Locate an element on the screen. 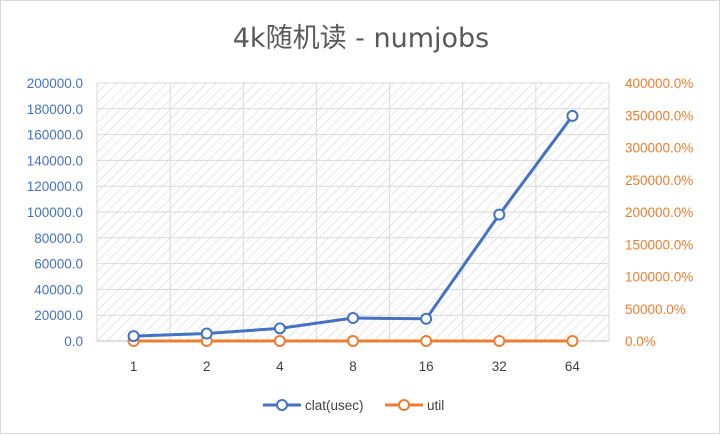 This screenshot has height=435, width=720. x-tick-label: 16 is located at coordinates (426, 366).